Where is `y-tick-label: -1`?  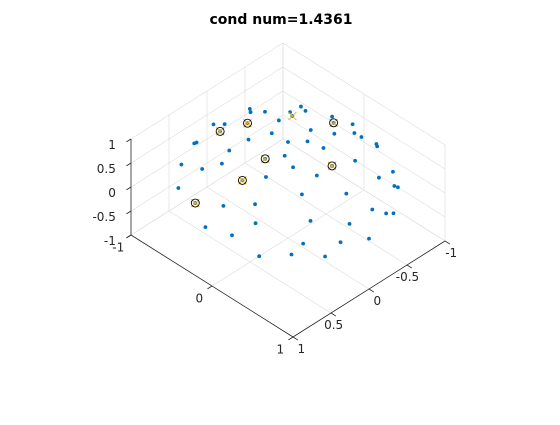 y-tick-label: -1 is located at coordinates (118, 248).